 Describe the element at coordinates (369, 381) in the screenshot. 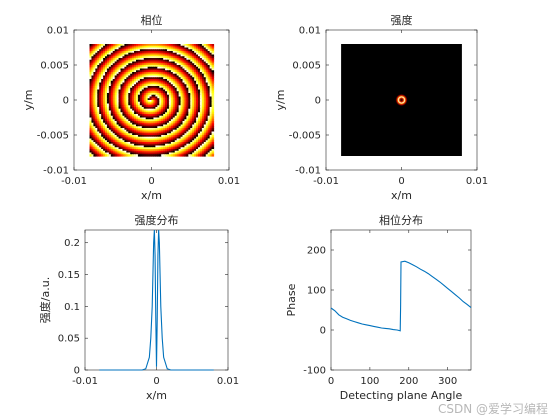

I see `x-tick-label: 100` at that location.